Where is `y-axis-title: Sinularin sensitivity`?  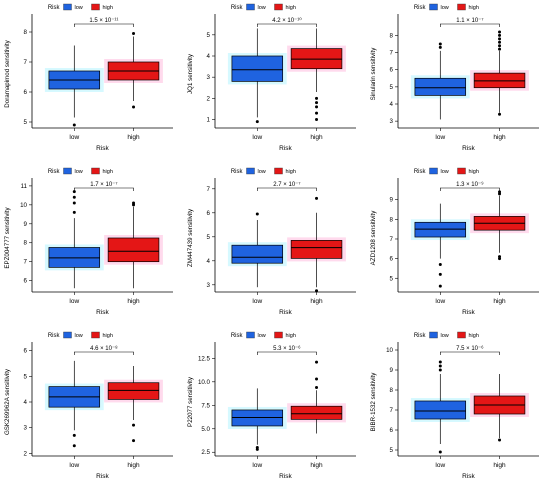 y-axis-title: Sinularin sensitivity is located at coordinates (373, 74).